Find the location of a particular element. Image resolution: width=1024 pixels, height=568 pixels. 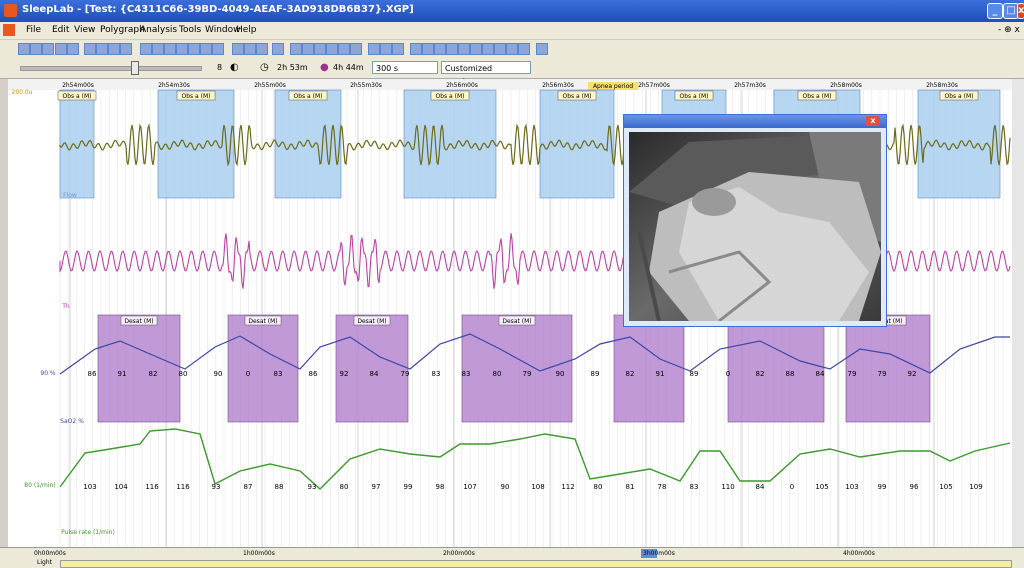

pulse-value-label: 116 is located at coordinates (152, 487).